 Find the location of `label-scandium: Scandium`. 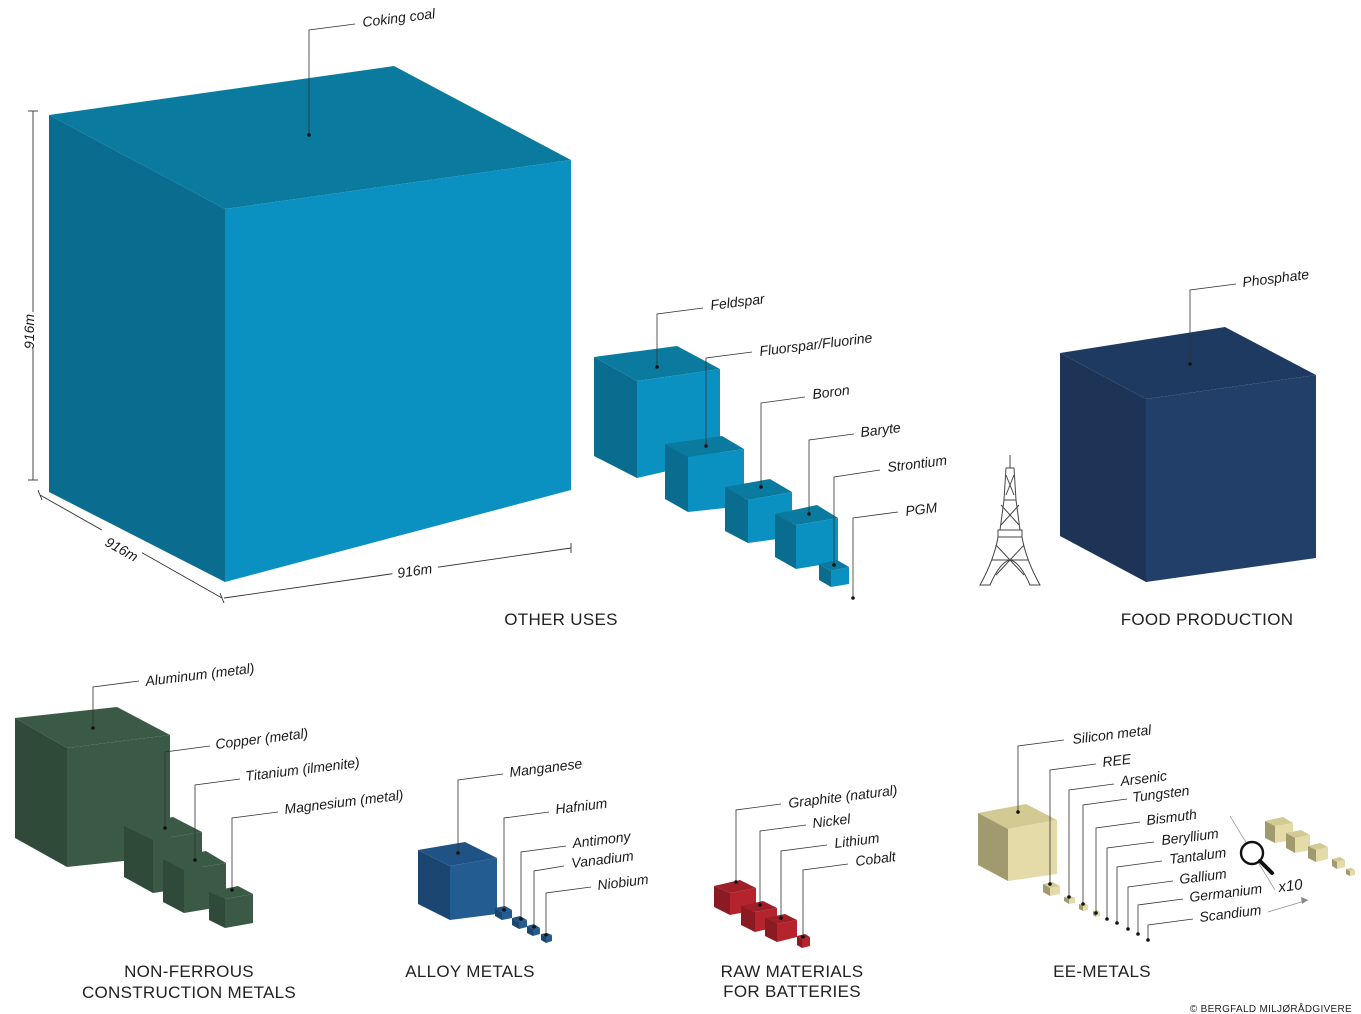

label-scandium: Scandium is located at coordinates (1230, 913).